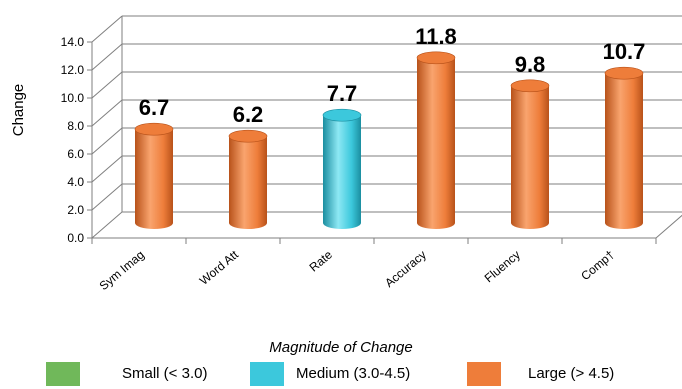 The height and width of the screenshot is (389, 682). What do you see at coordinates (484, 374) in the screenshot?
I see `legend-swatch-large` at bounding box center [484, 374].